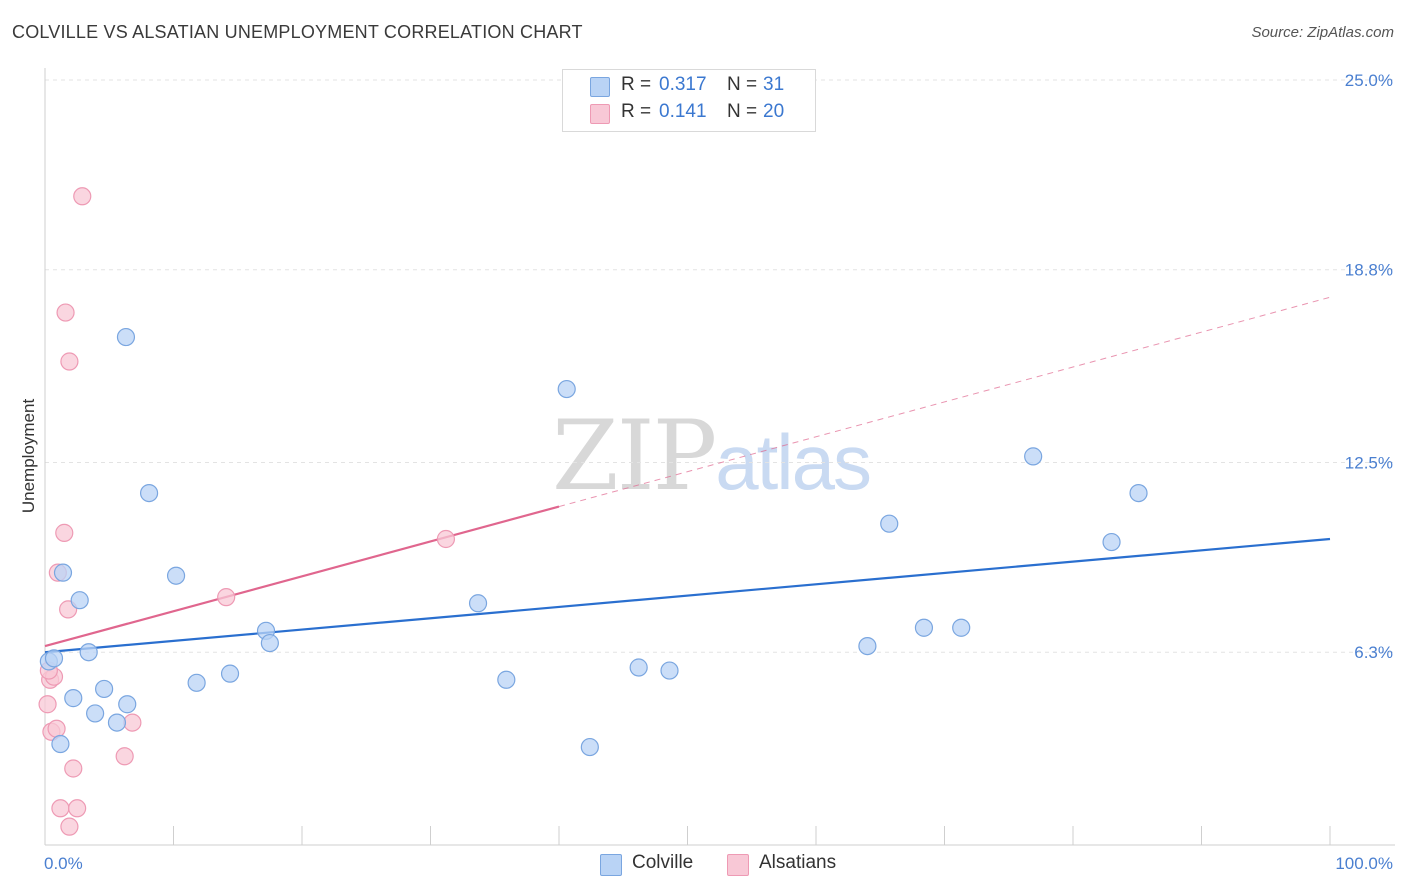 Image resolution: width=1406 pixels, height=892 pixels. What do you see at coordinates (687, 595) in the screenshot?
I see `trendline-colville` at bounding box center [687, 595].